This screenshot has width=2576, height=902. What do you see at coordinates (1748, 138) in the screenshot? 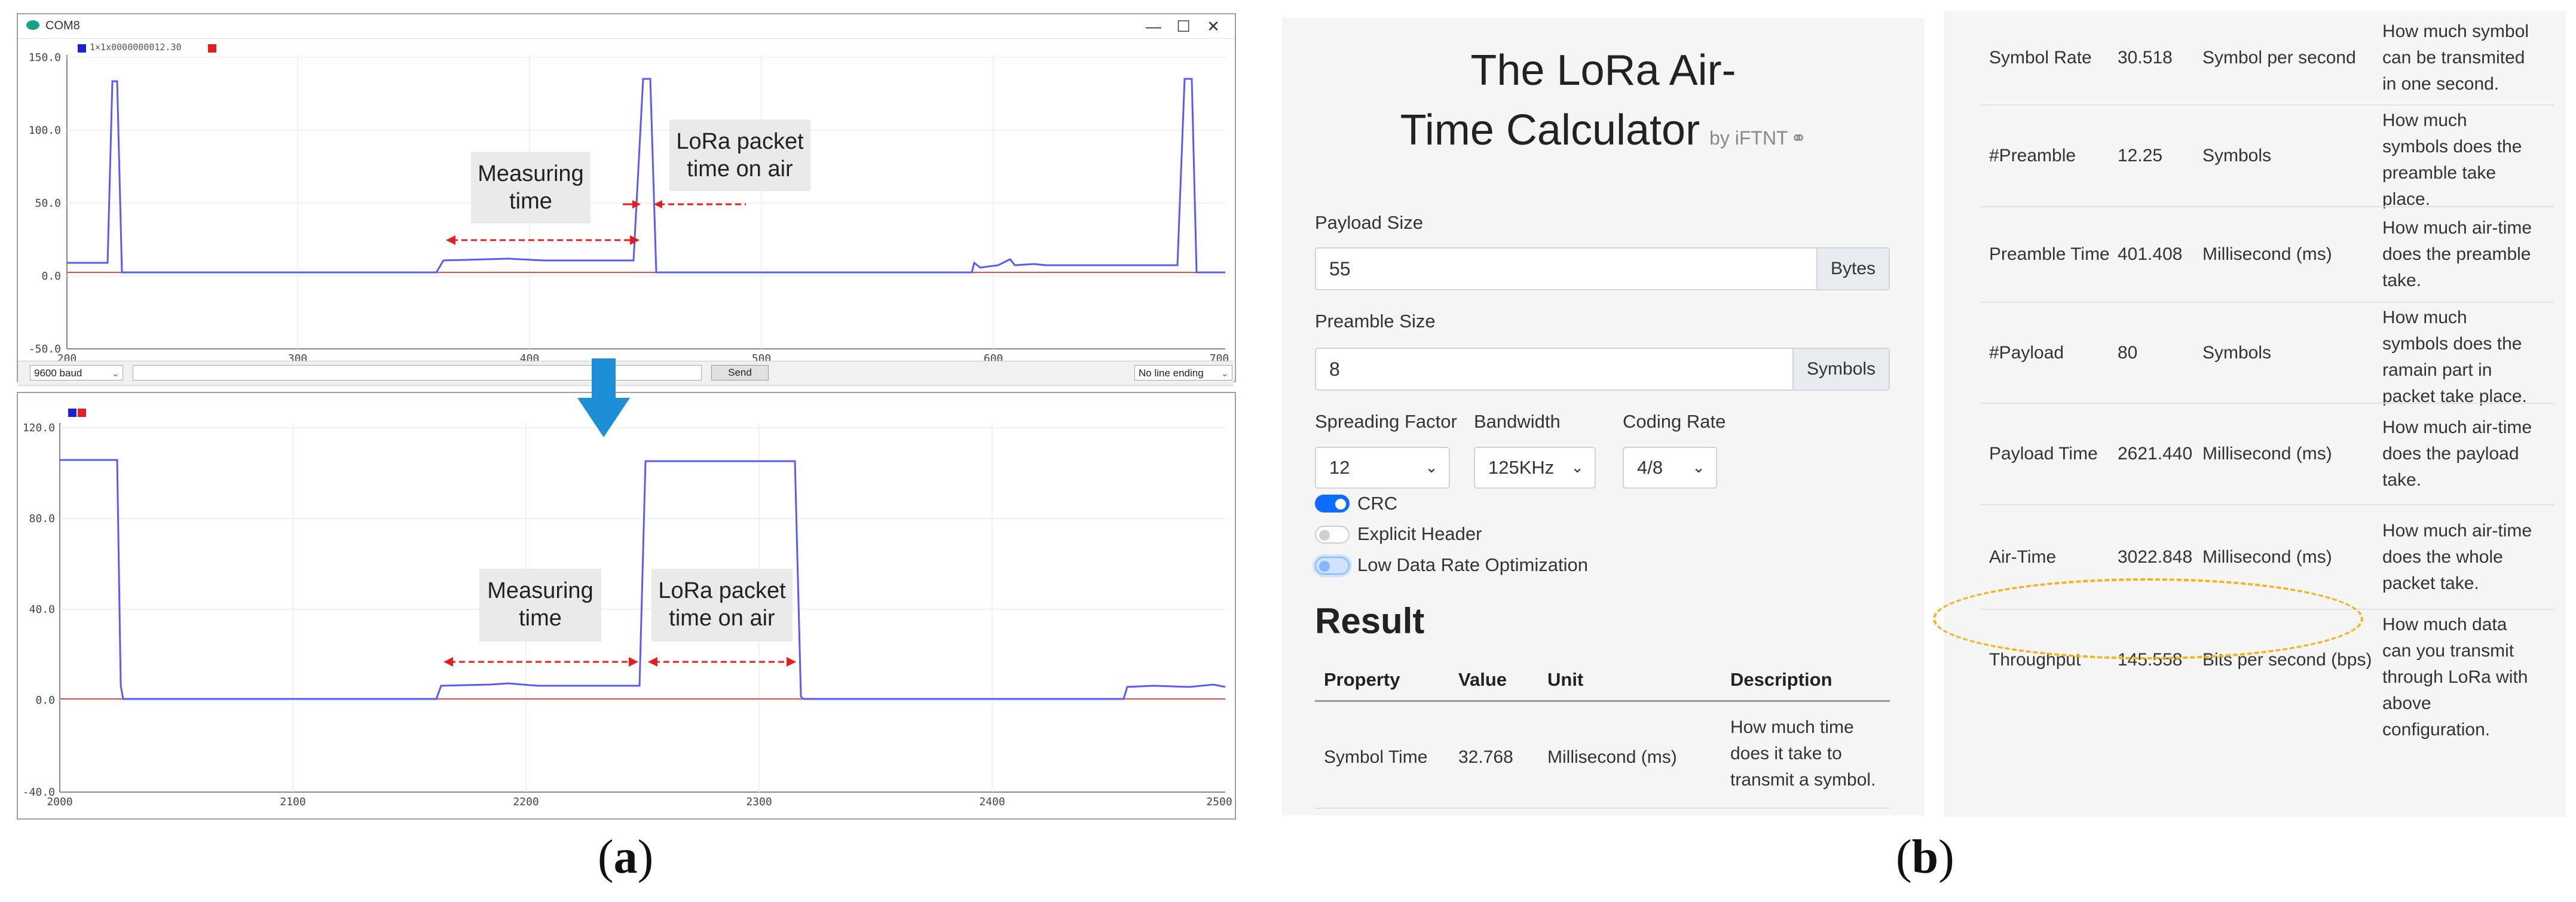
I see `byline: by iFTNT` at bounding box center [1748, 138].